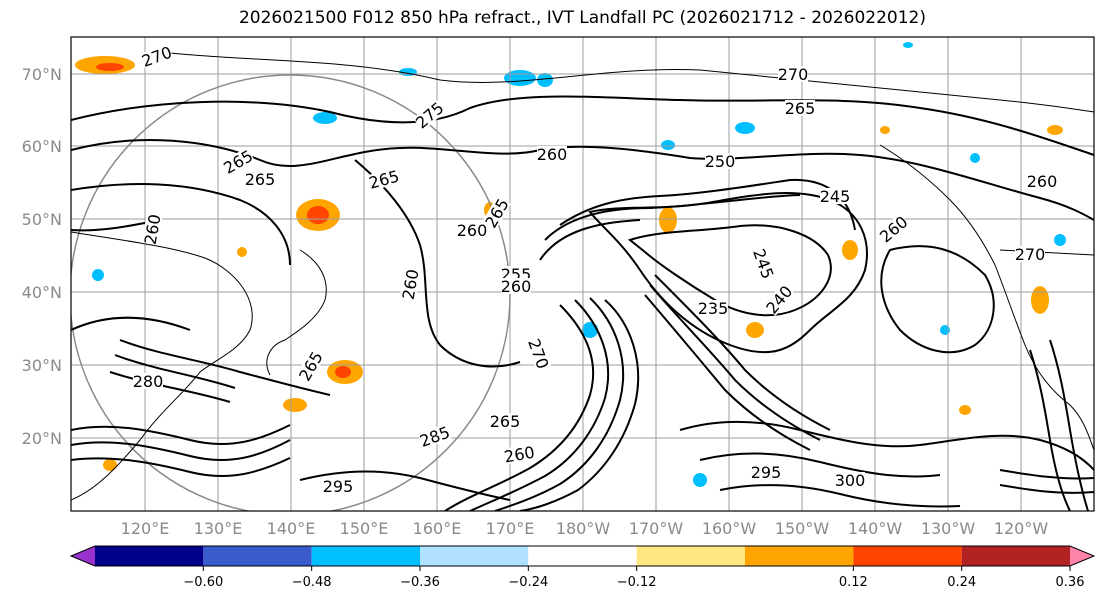  What do you see at coordinates (312, 582) in the screenshot?
I see `colorbar-tick-label: −0.48` at bounding box center [312, 582].